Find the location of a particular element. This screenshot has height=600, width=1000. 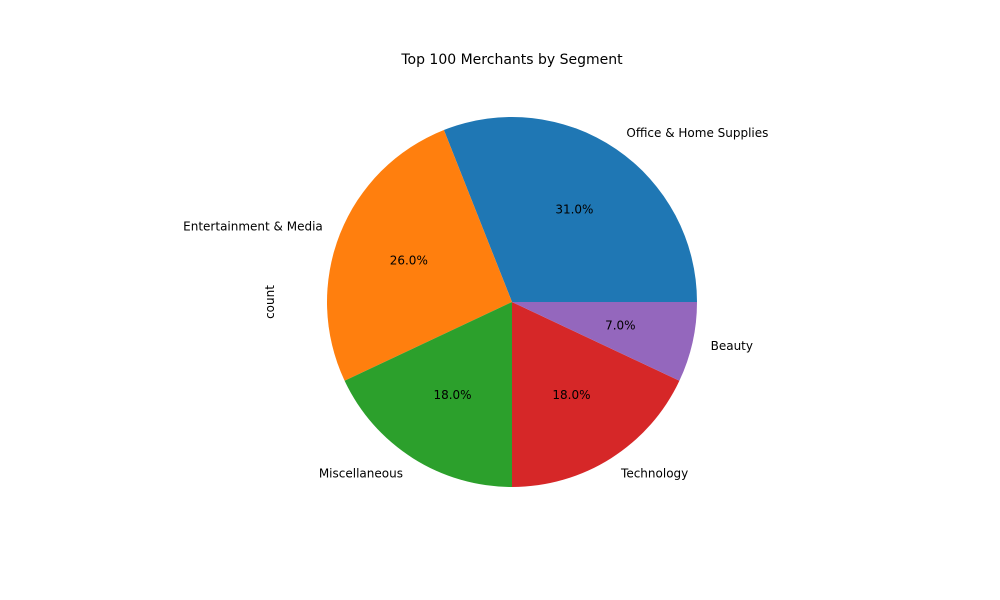

slice-label-office-home-supplies: Office & Home Supplies is located at coordinates (697, 133).